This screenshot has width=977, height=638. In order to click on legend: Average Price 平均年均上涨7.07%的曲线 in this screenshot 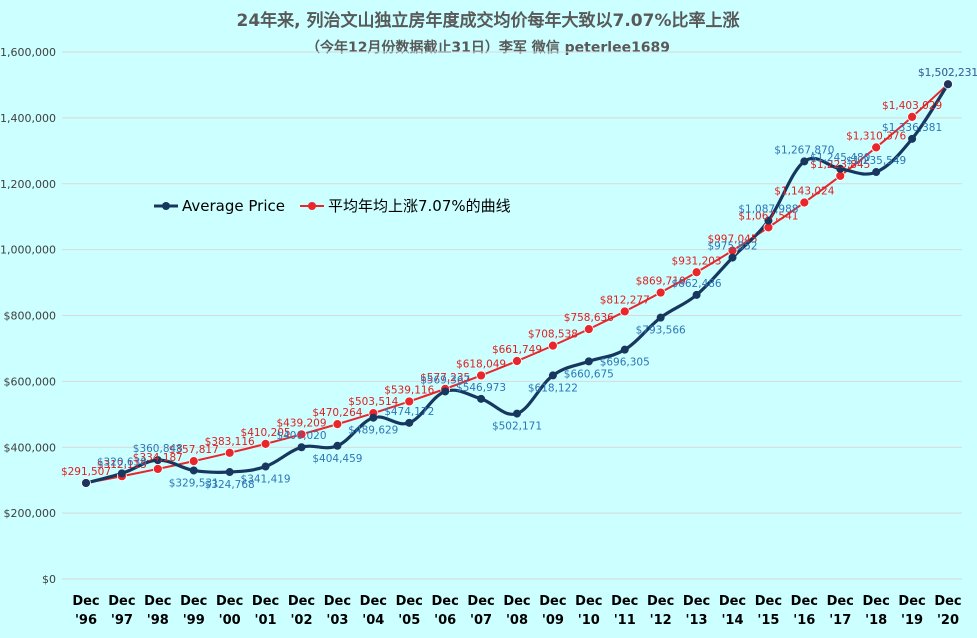, I will do `click(332, 206)`.